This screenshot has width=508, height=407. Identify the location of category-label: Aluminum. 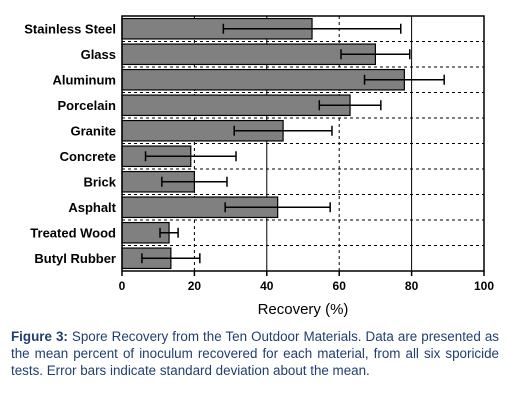
(84, 79).